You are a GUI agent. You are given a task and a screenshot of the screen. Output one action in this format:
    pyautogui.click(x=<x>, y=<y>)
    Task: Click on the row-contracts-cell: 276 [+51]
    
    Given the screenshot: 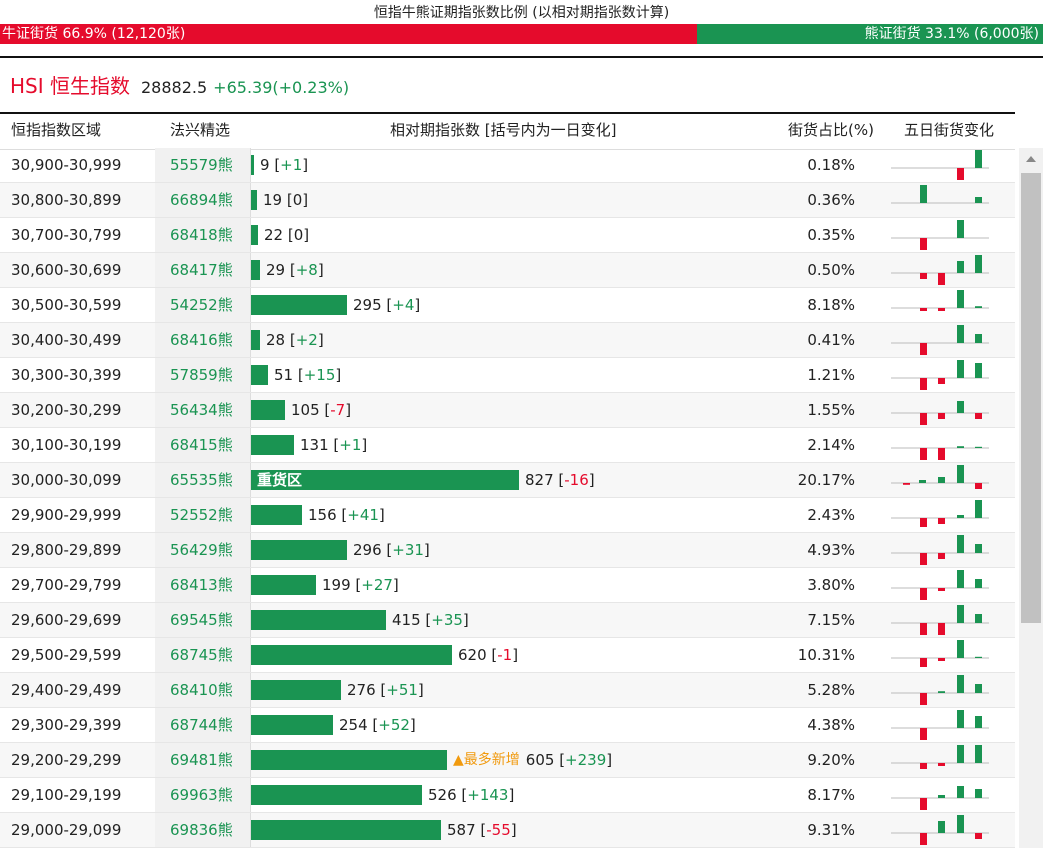 What is the action you would take?
    pyautogui.click(x=337, y=690)
    